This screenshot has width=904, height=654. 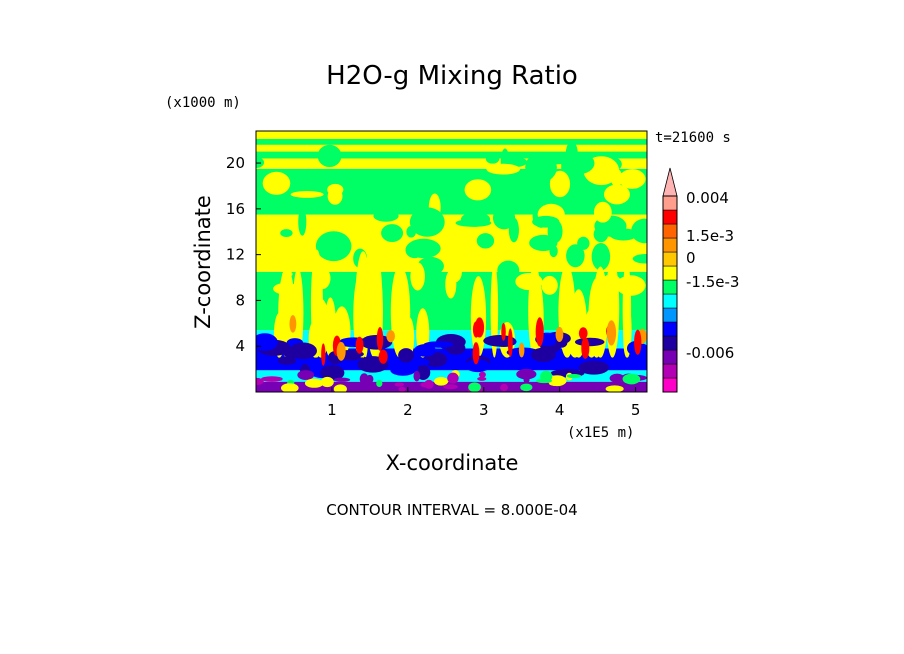 I want to click on y-ticks: 4 8 12 16 20, so click(x=243, y=254).